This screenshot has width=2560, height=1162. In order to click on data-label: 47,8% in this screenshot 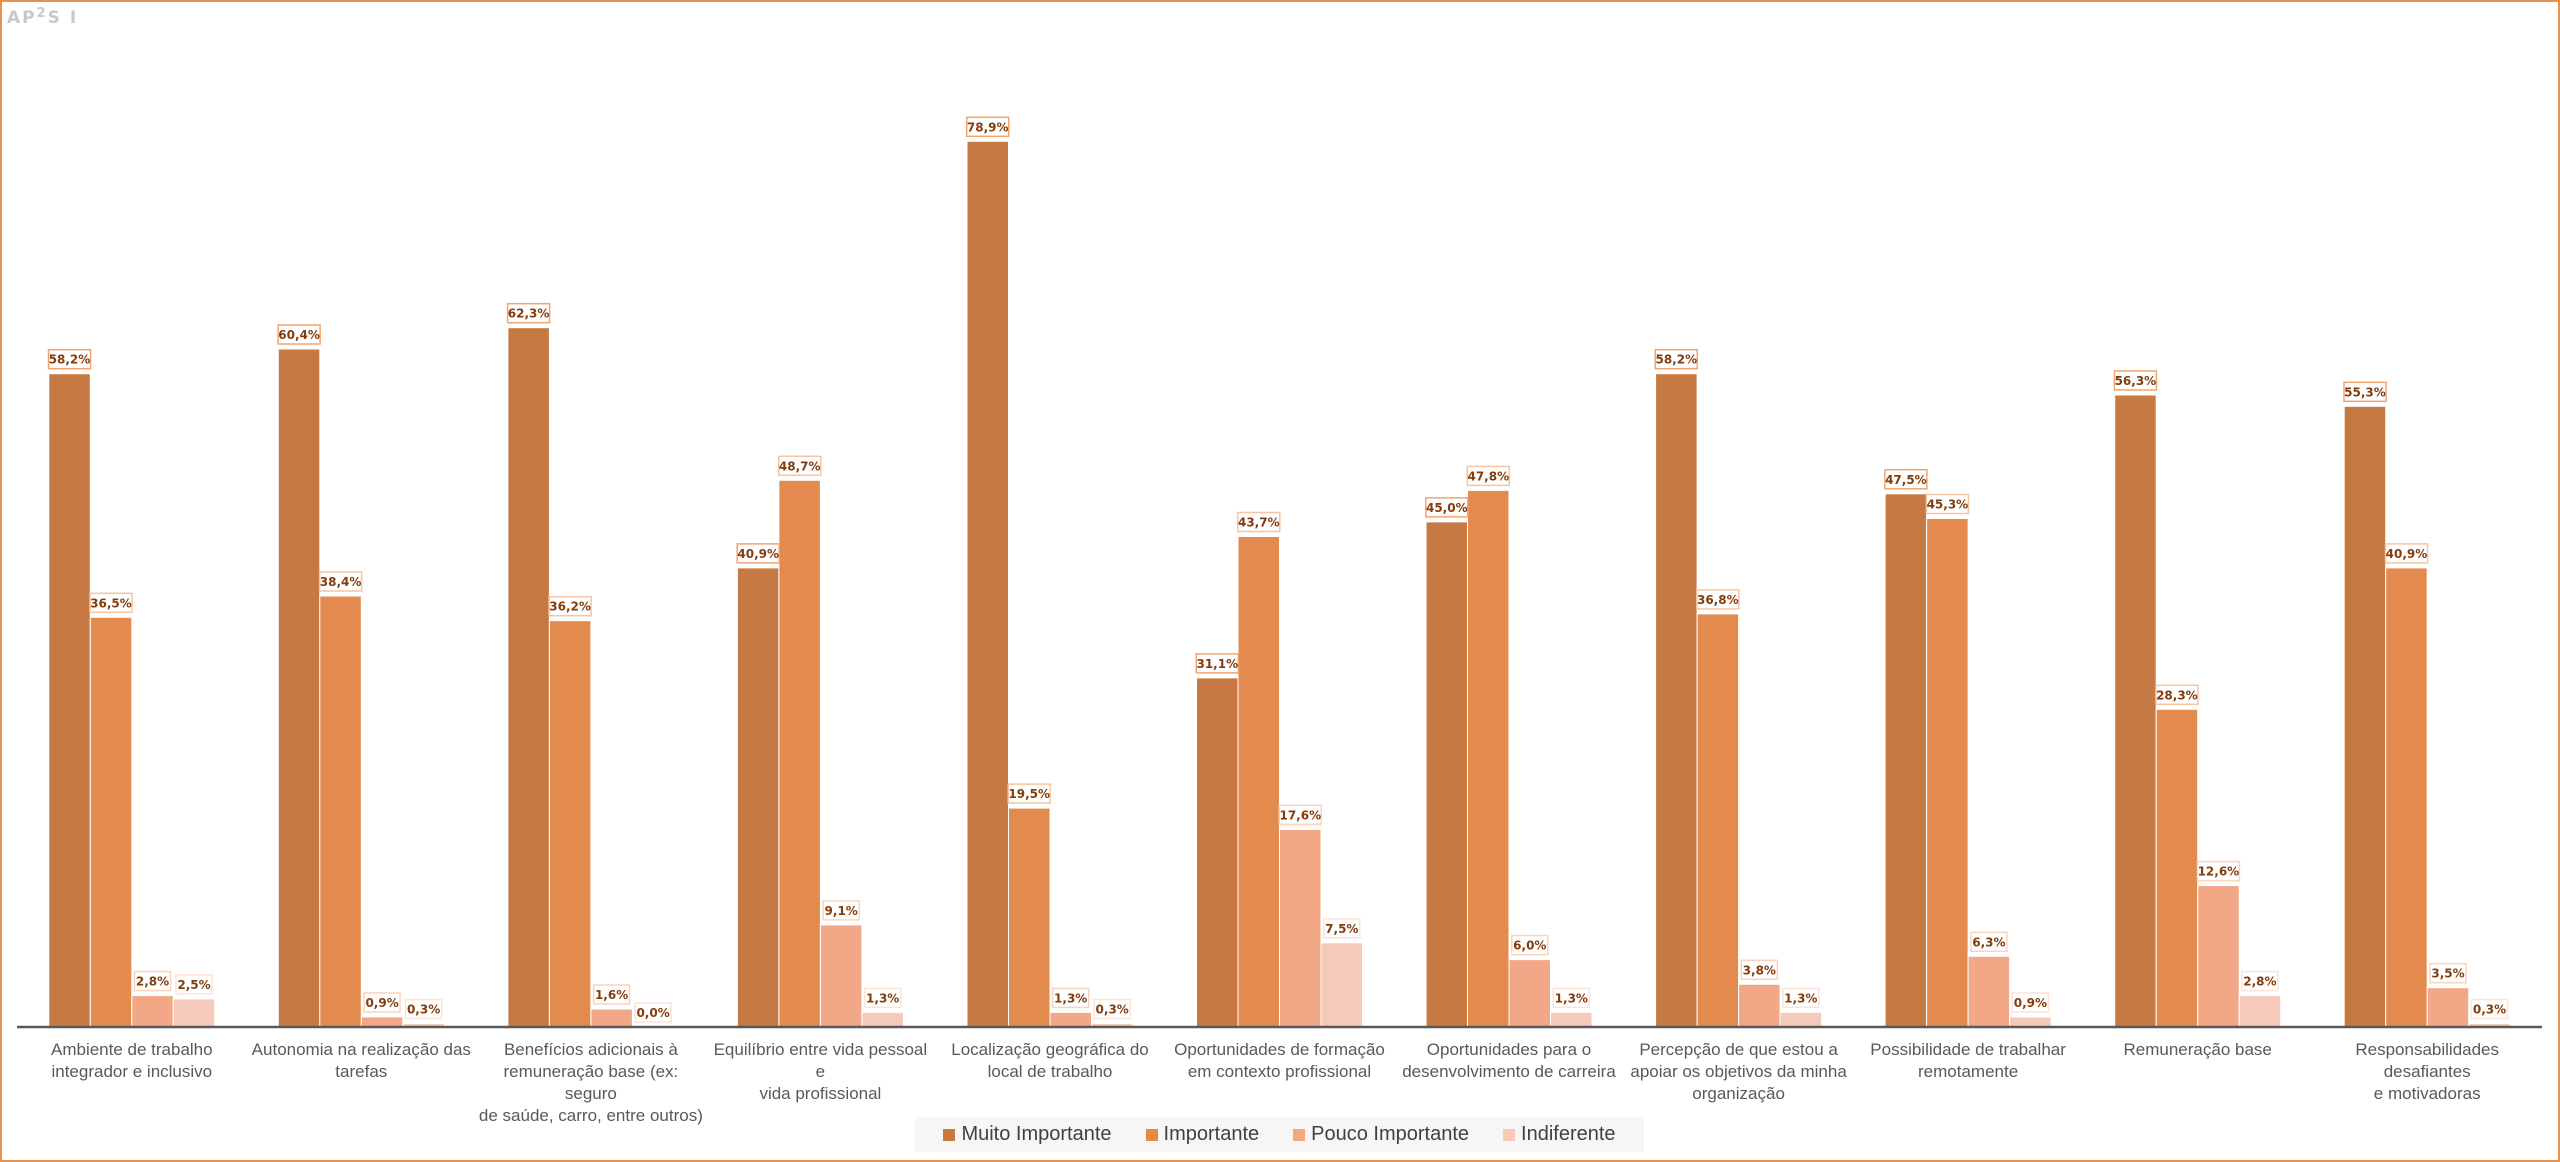, I will do `click(1488, 476)`.